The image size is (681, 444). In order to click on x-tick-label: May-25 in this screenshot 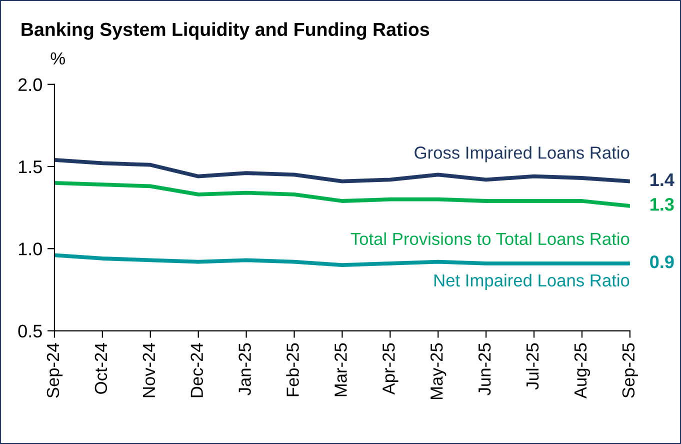, I will do `click(438, 371)`.